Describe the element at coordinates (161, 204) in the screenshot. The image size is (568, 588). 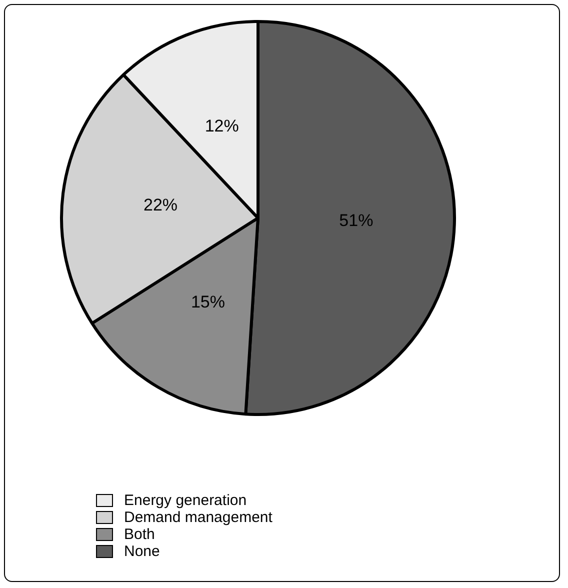
I see `data-label: 22%` at that location.